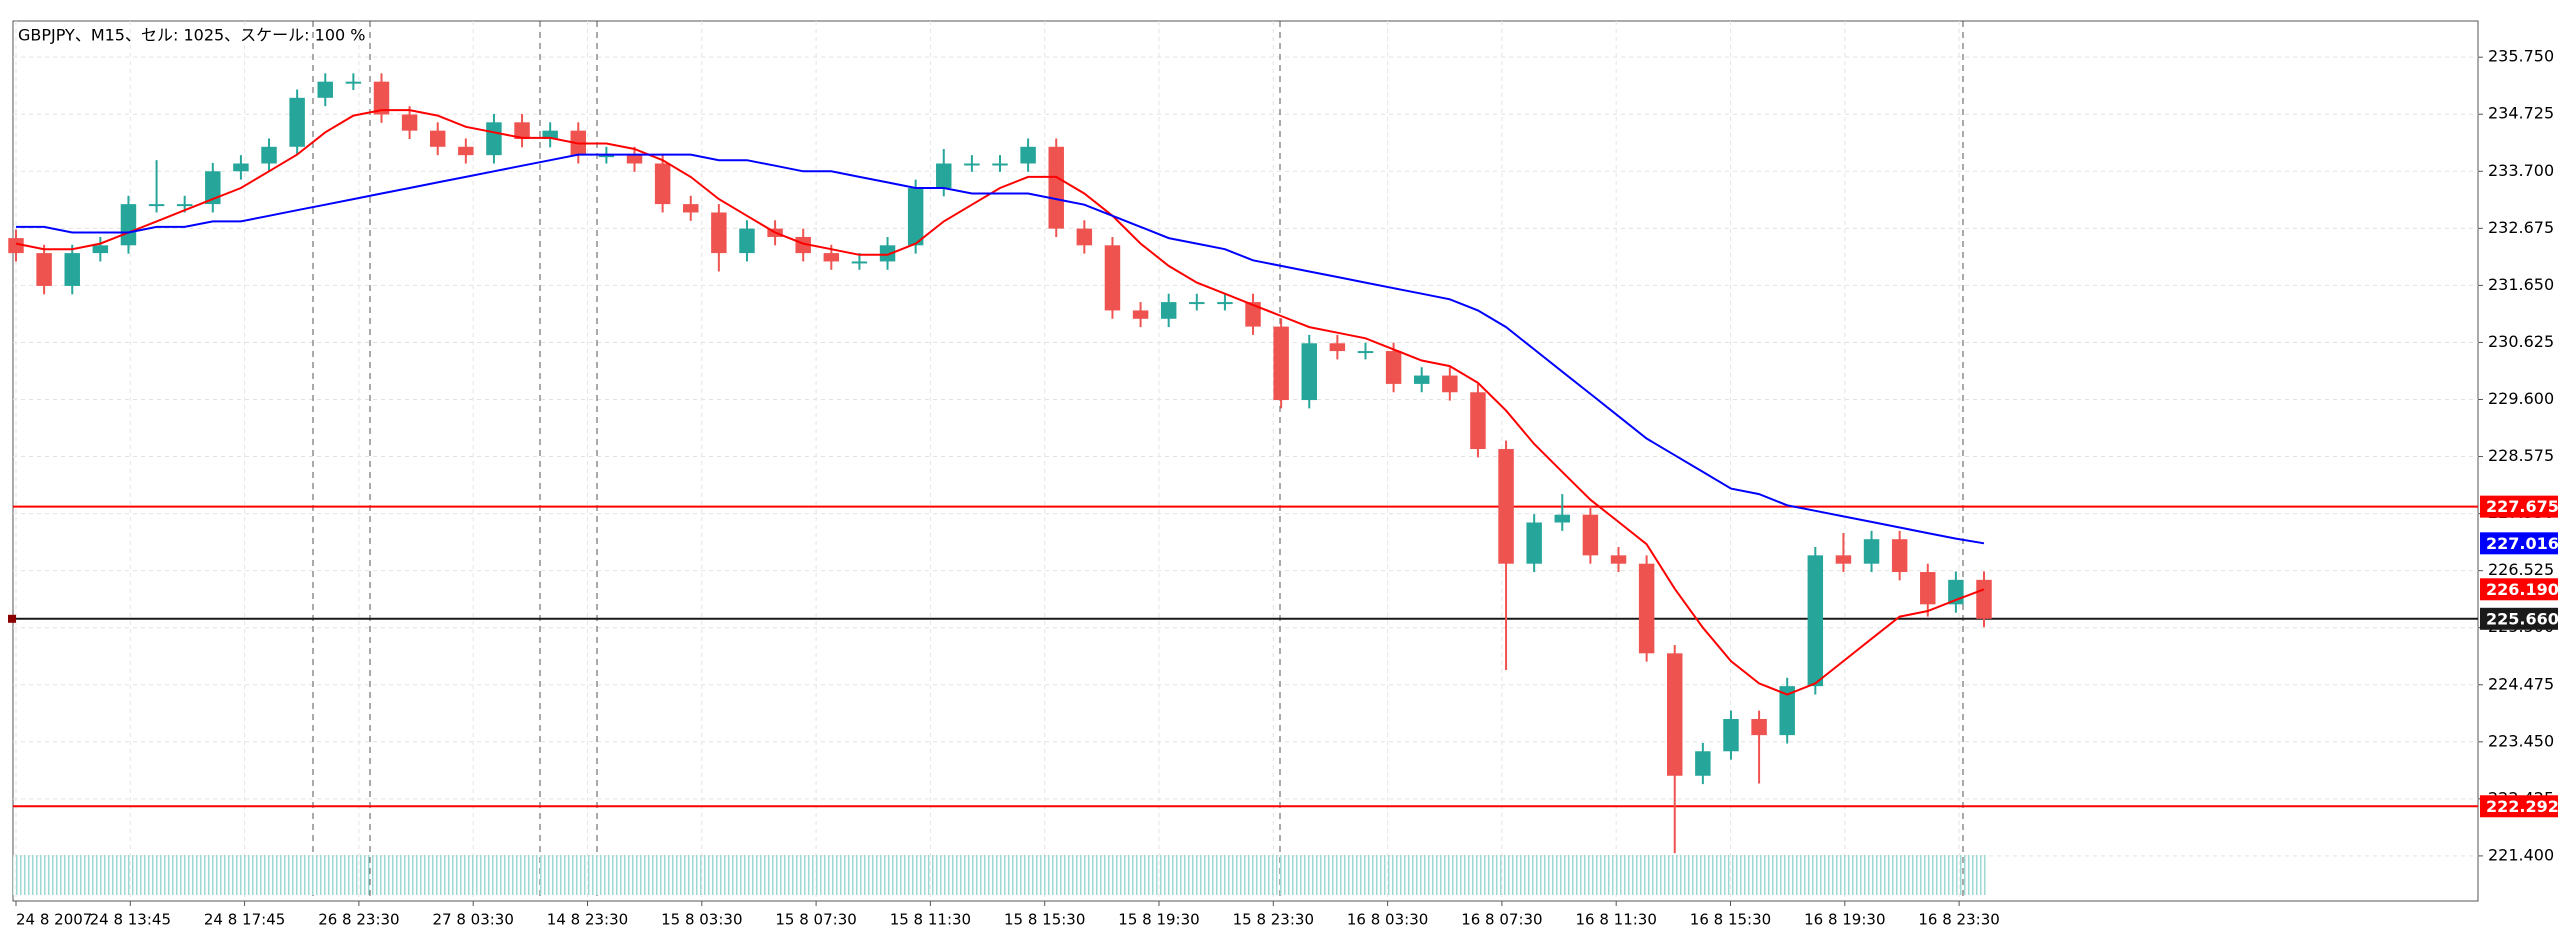  What do you see at coordinates (1387, 920) in the screenshot?
I see `x-tick-label: 16 8 03:30` at bounding box center [1387, 920].